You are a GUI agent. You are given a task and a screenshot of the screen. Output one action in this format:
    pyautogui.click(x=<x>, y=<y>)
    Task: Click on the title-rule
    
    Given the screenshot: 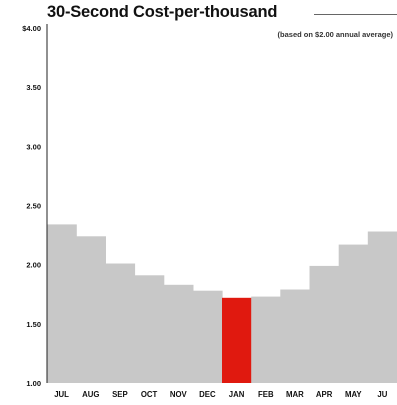 What is the action you would take?
    pyautogui.click(x=355, y=14)
    